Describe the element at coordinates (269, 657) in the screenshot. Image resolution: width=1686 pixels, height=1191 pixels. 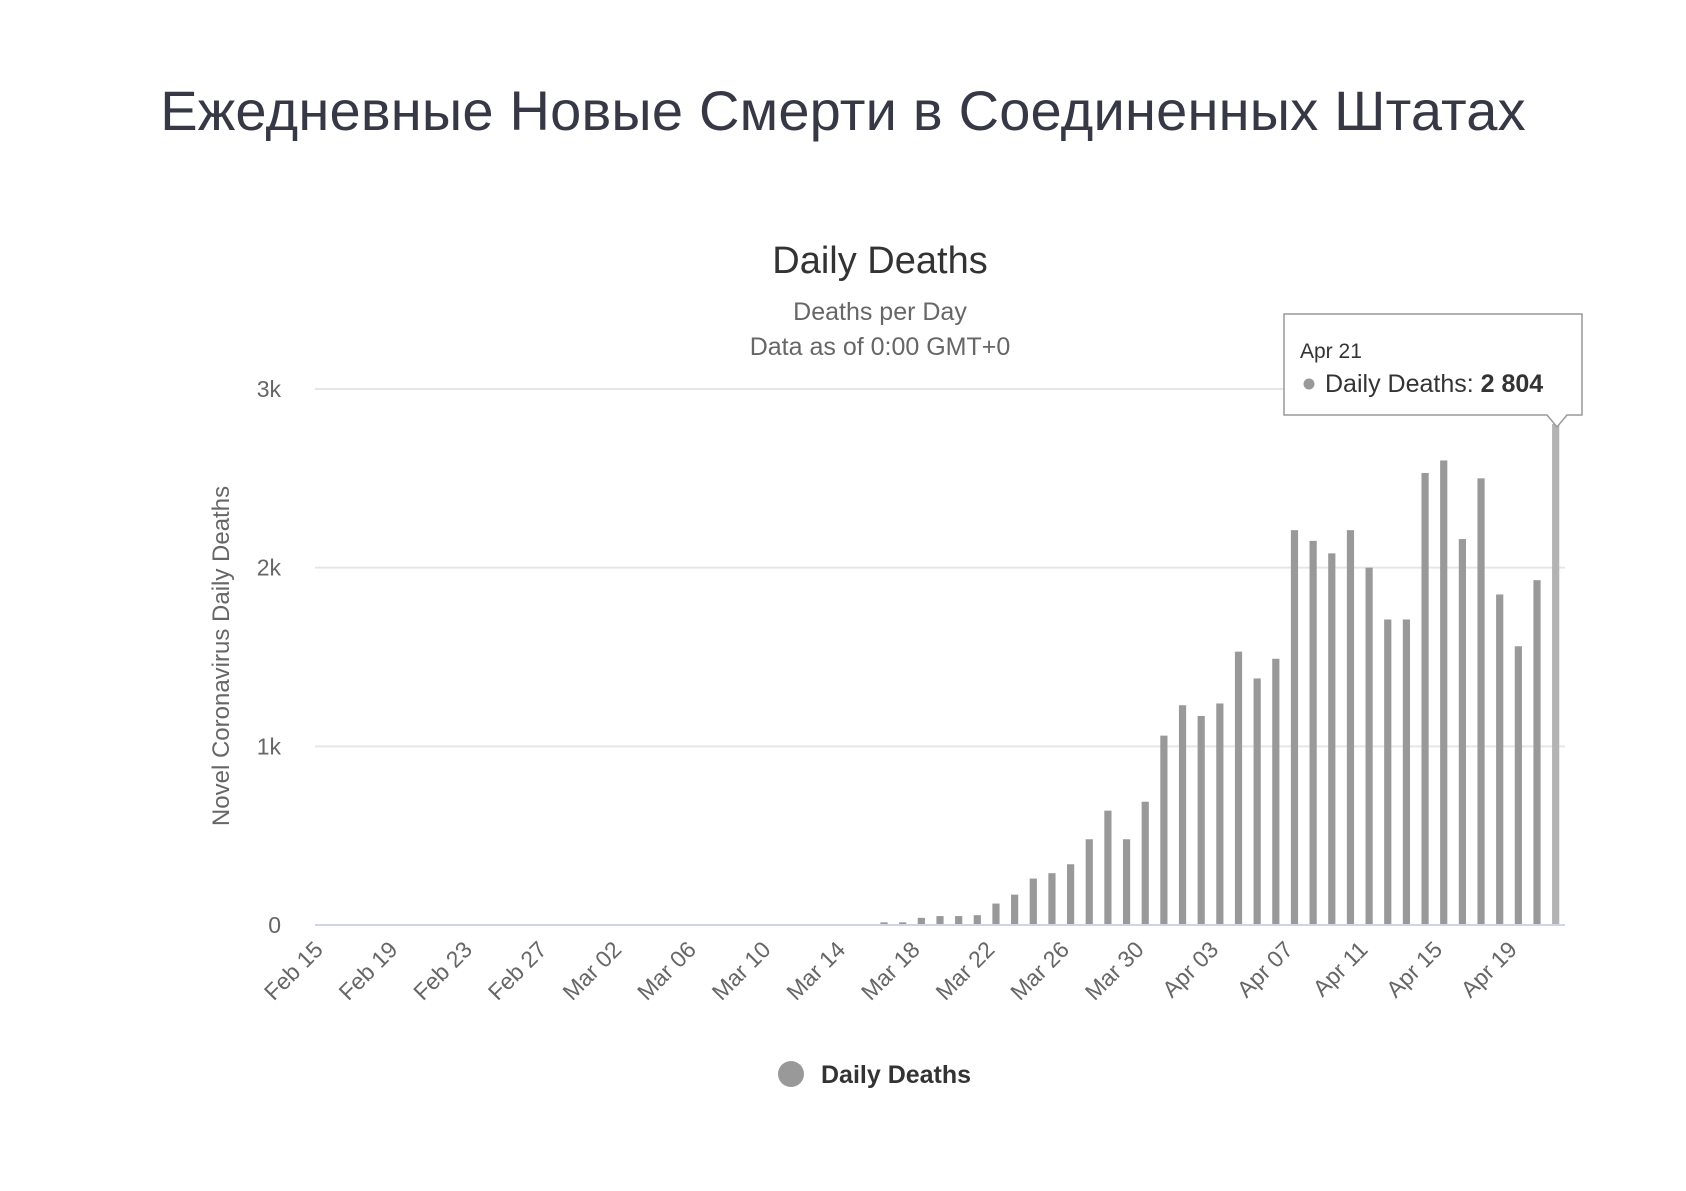
I see `y-axis-ticks: 0 1k 2k 3k` at that location.